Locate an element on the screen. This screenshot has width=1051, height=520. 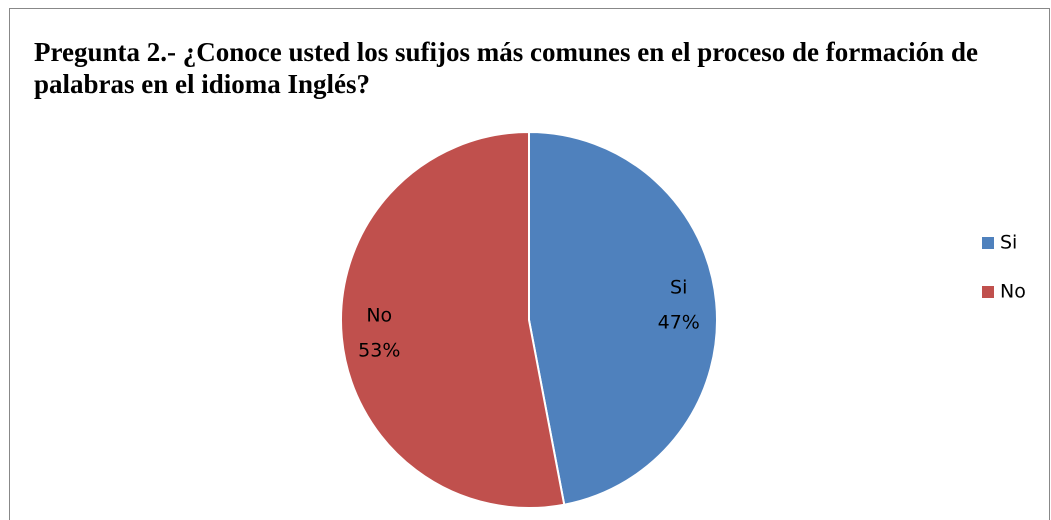
slice-category-label: No is located at coordinates (379, 316).